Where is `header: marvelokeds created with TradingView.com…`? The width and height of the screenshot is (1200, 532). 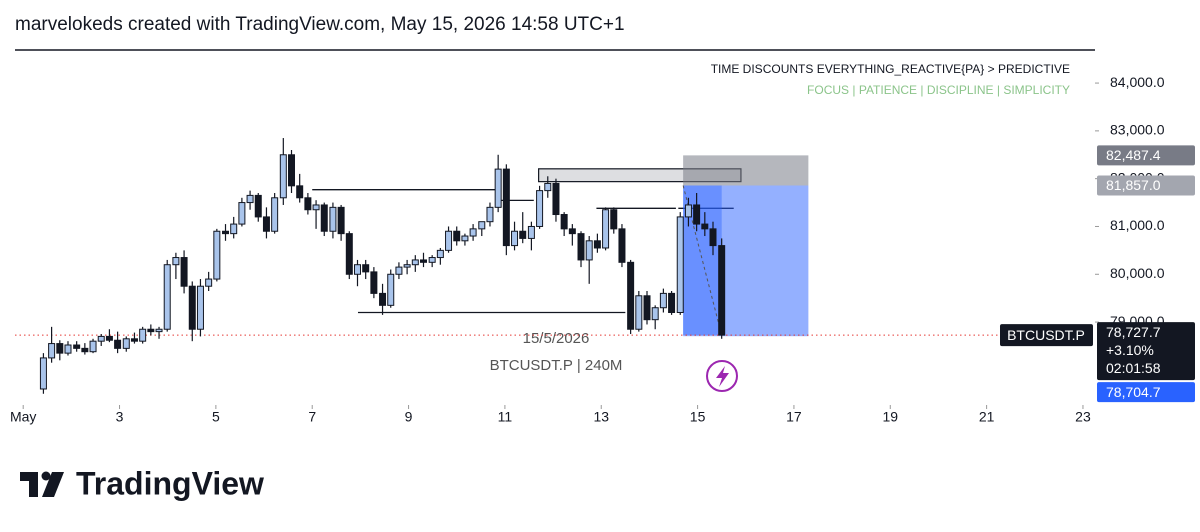
header: marvelokeds created with TradingView.com… is located at coordinates (320, 24).